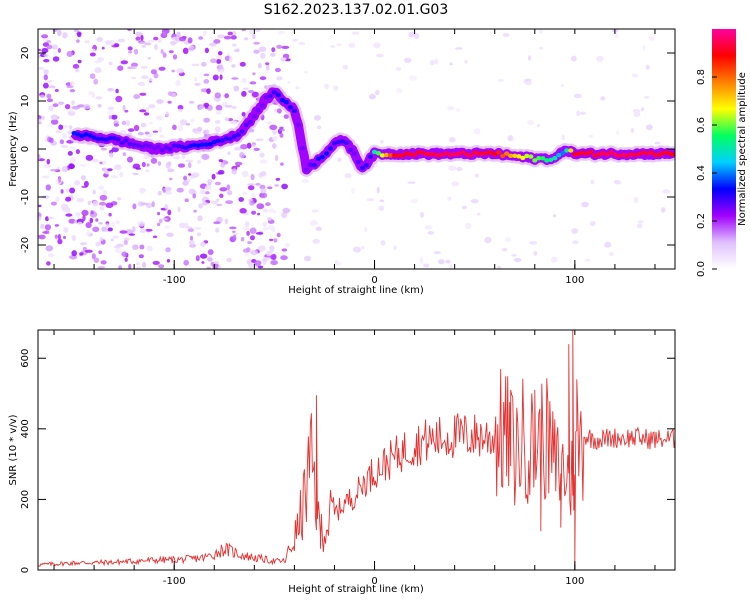  I want to click on colorbar-tick-label: 0.6, so click(701, 125).